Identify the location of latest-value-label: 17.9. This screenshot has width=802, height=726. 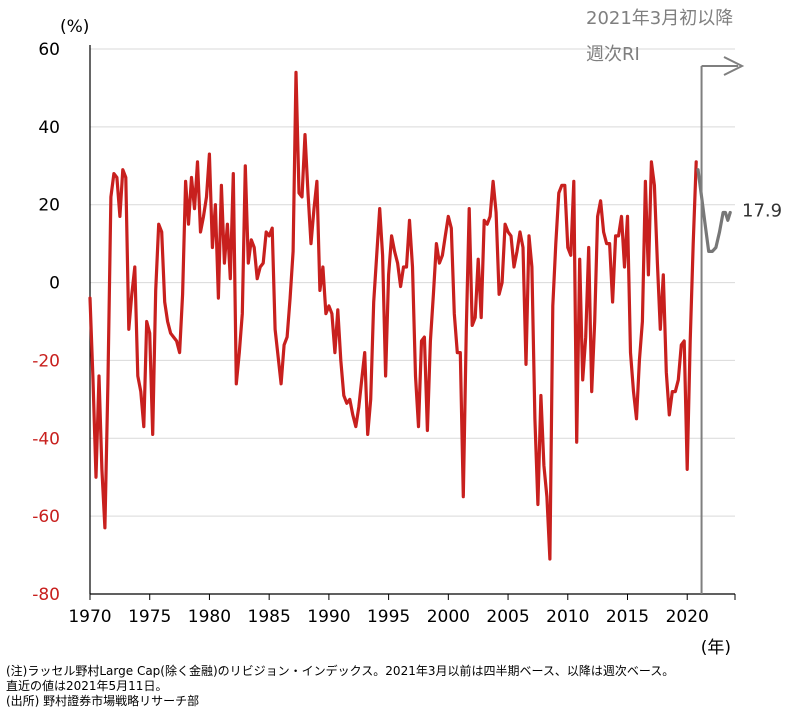
(762, 211).